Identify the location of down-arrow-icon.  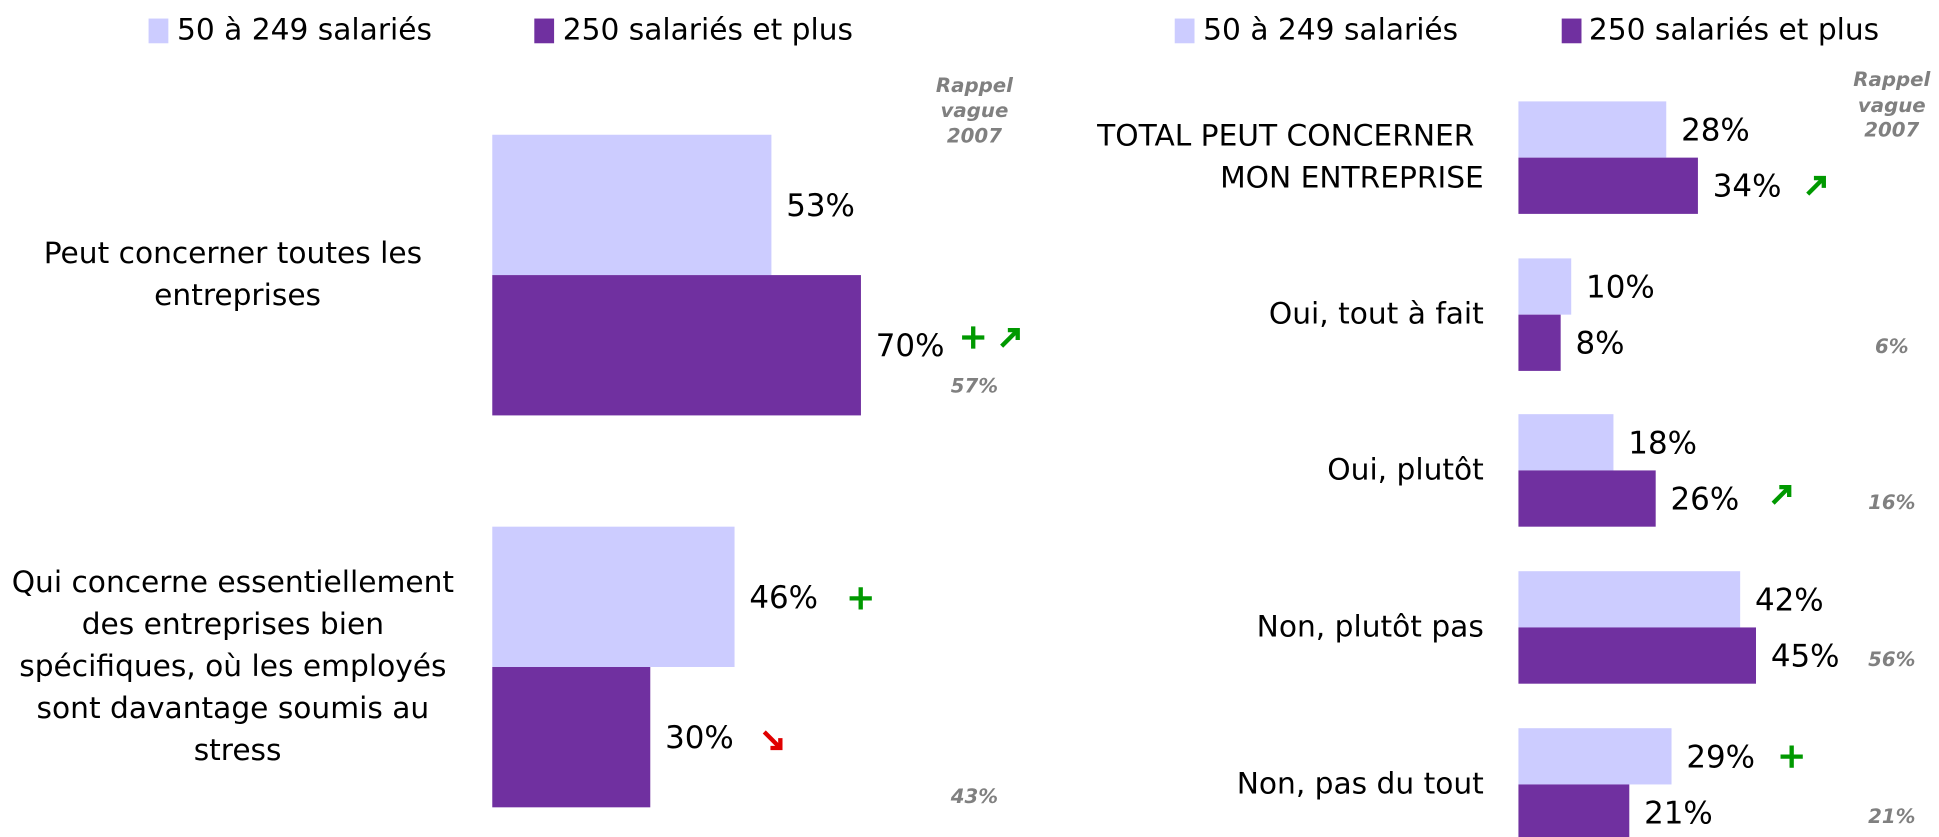
(772, 740).